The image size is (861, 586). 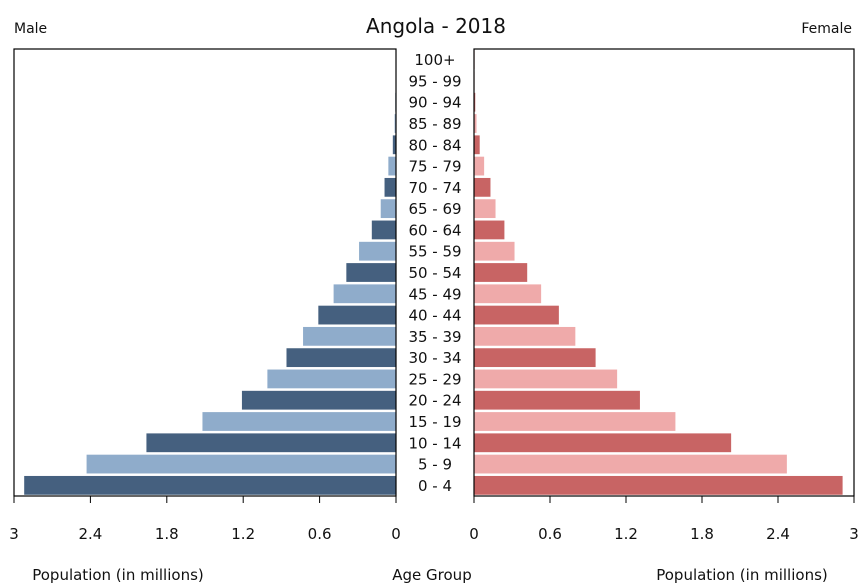 What do you see at coordinates (434, 422) in the screenshot?
I see `age-group-label: 15 - 19` at bounding box center [434, 422].